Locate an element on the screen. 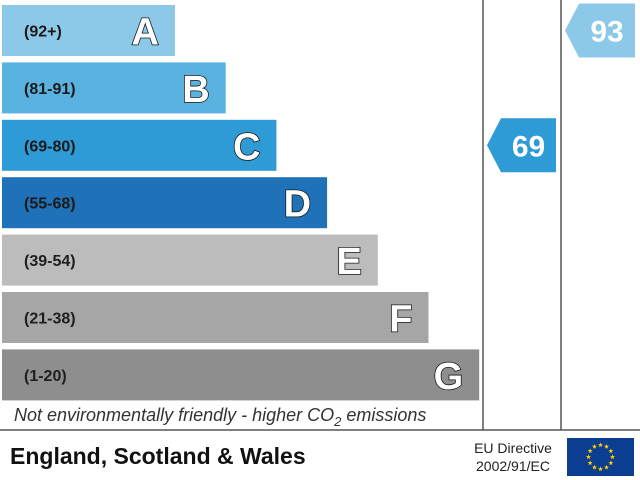  band-e: (39-54) E is located at coordinates (190, 260).